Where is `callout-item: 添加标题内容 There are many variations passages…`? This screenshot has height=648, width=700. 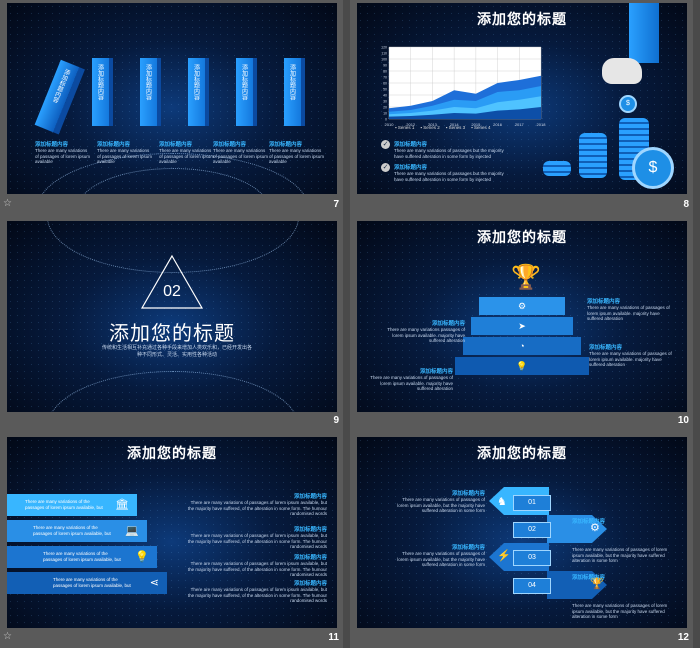
callout-item: 添加标题内容 There are many variations passages… is located at coordinates (421, 331).